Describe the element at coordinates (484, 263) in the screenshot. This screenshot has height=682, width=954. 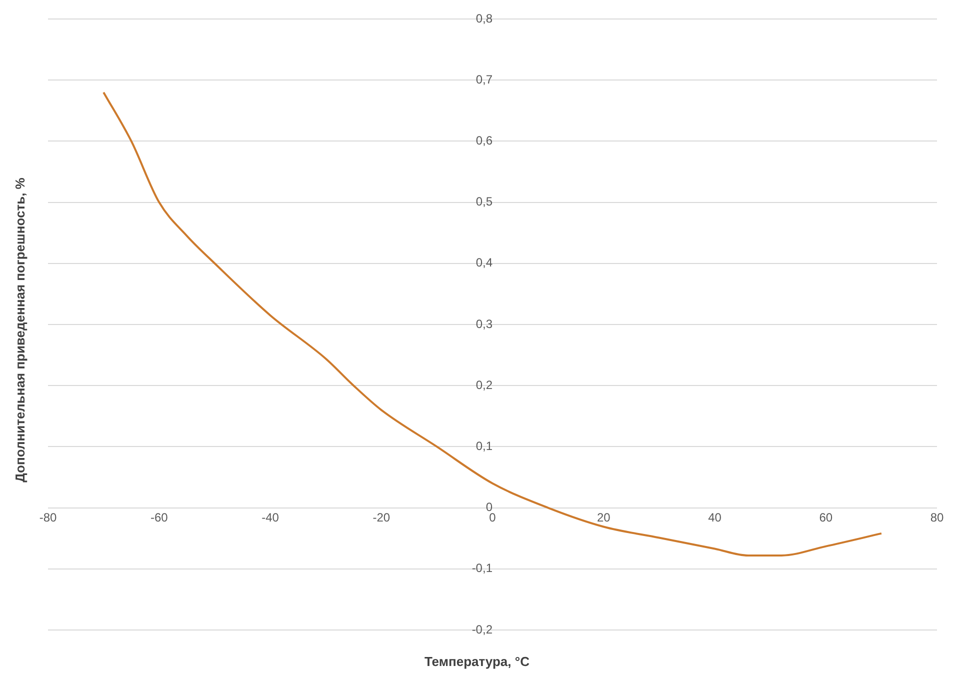
I see `y-tick-label: 0,4` at that location.